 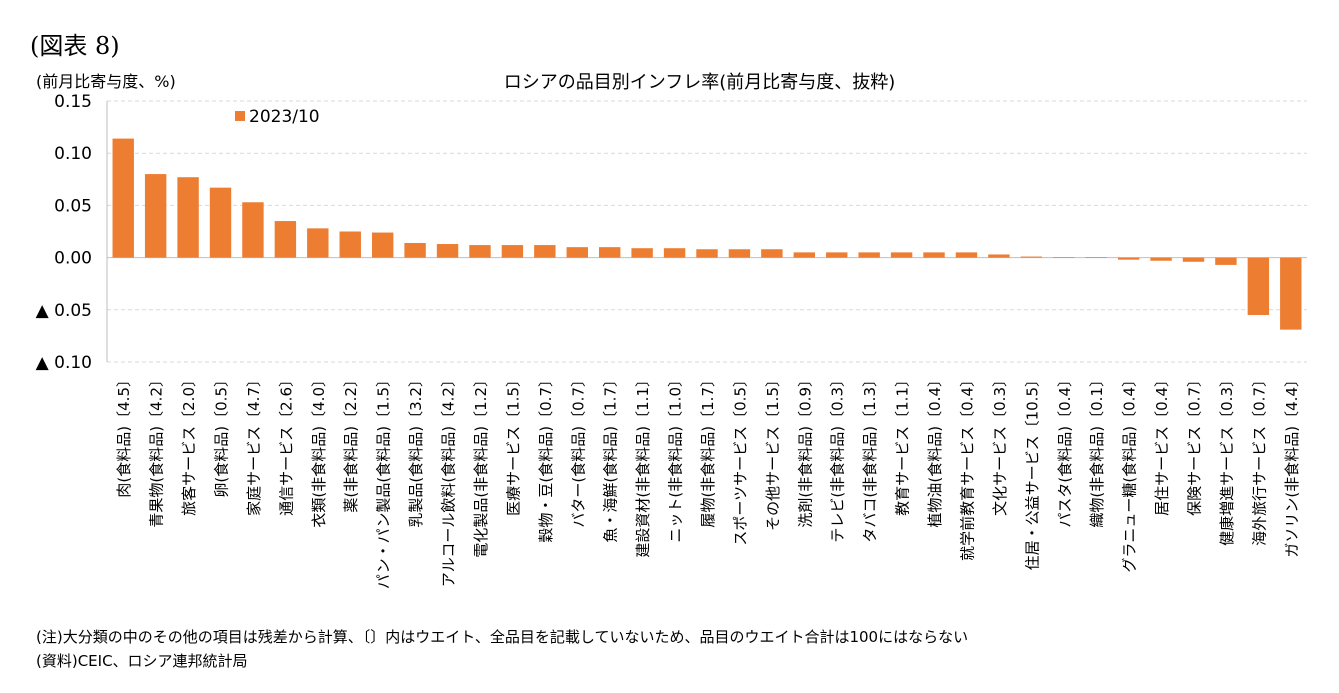 What do you see at coordinates (254, 444) in the screenshot?
I see `x-tick-label: 家庭サービス〔4.7〕` at bounding box center [254, 444].